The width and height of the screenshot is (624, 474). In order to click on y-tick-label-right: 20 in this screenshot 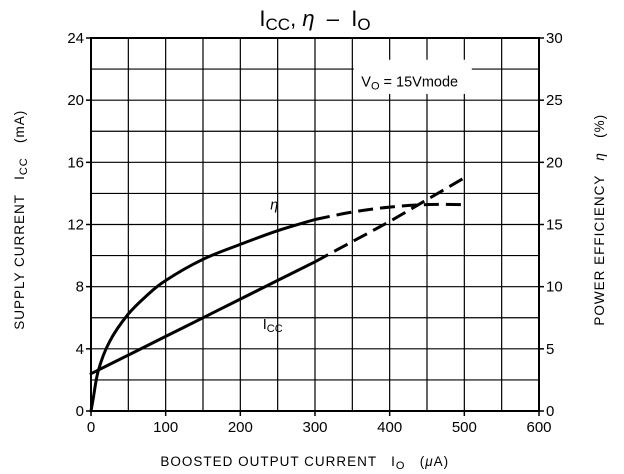, I will do `click(554, 162)`.